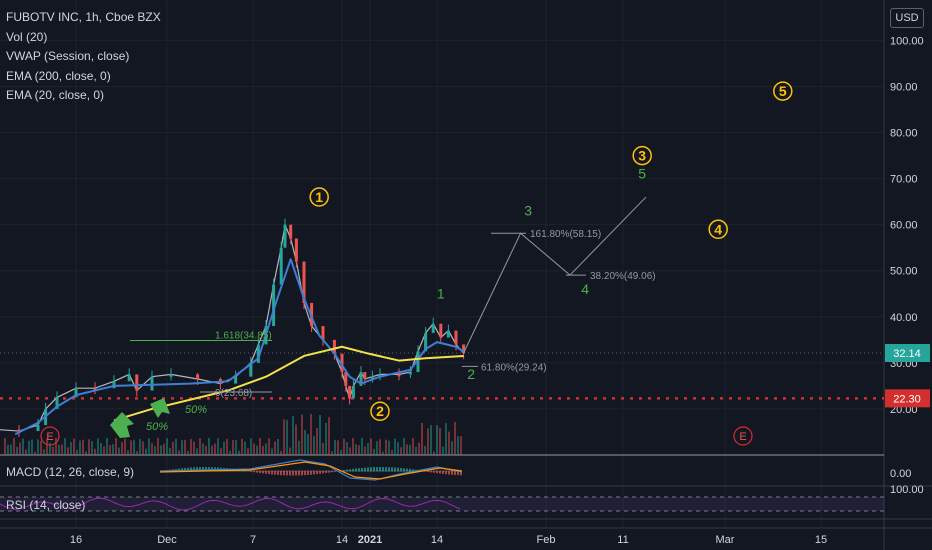  Describe the element at coordinates (821, 540) in the screenshot. I see `x-tick-label: 15` at that location.